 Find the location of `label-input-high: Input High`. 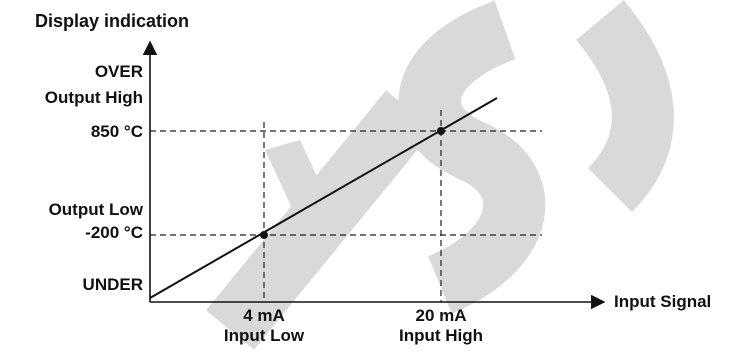

label-input-high: Input High is located at coordinates (441, 335).